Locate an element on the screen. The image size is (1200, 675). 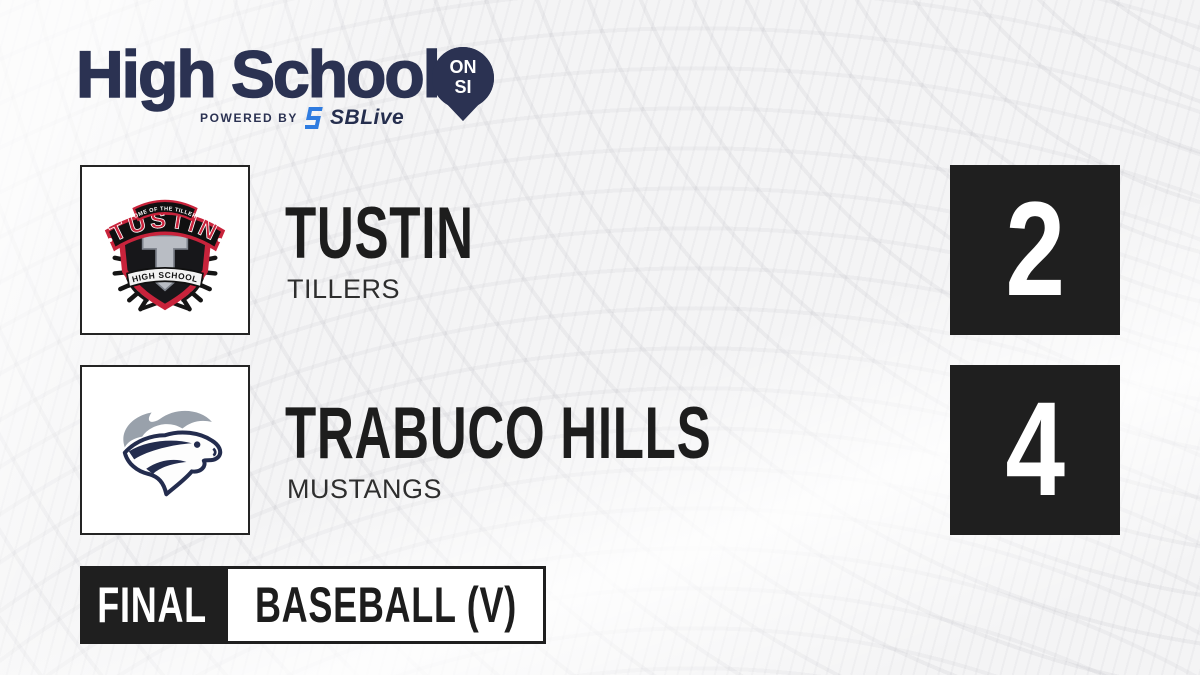
brand-title: High School is located at coordinates (258, 74).